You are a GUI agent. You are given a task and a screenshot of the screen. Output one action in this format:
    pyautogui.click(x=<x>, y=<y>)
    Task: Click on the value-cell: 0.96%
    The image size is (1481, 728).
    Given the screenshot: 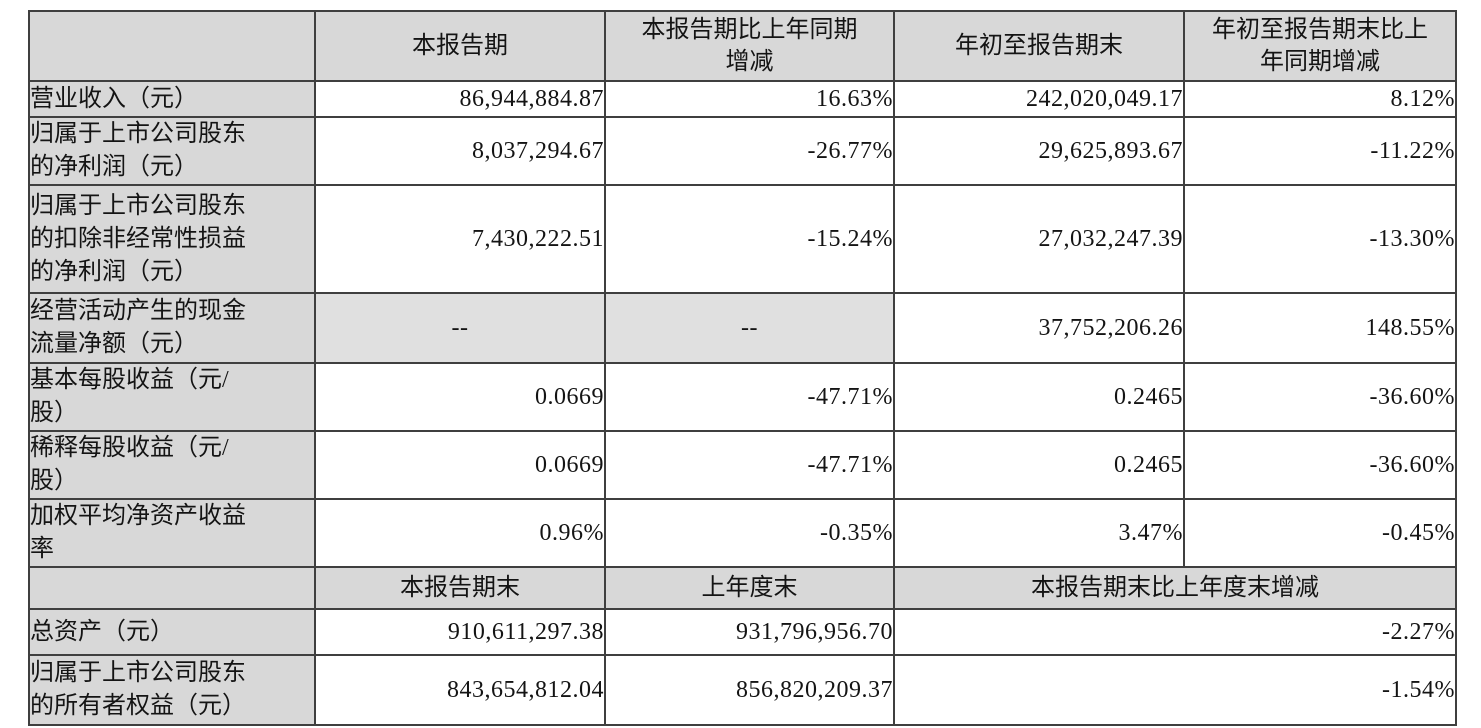 What is the action you would take?
    pyautogui.click(x=460, y=533)
    